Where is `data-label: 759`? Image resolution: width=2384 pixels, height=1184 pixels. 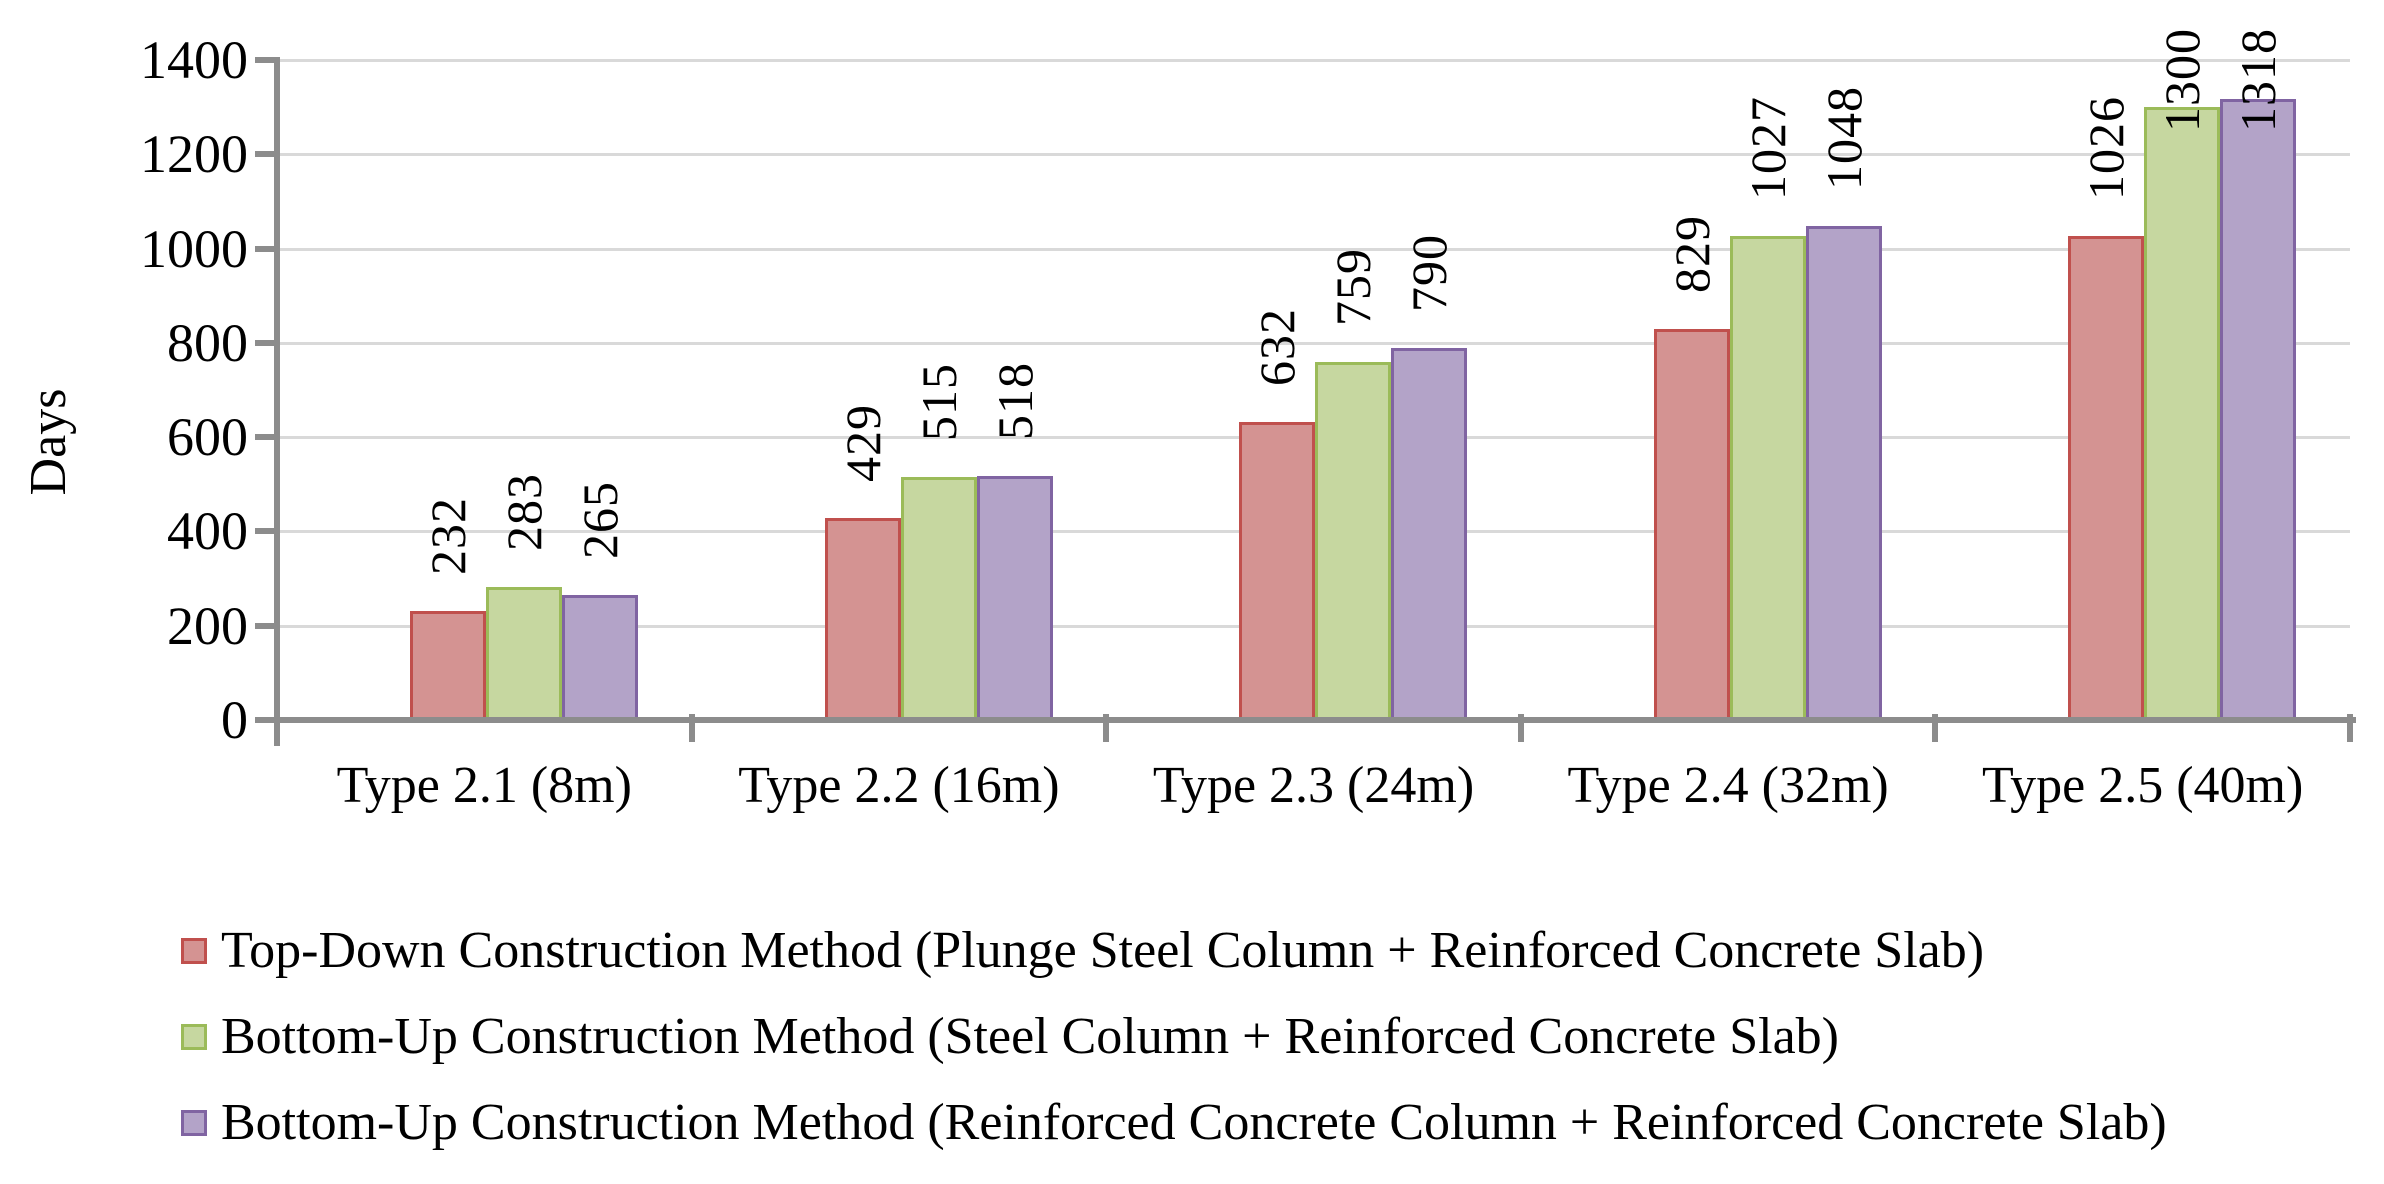
data-label: 759 is located at coordinates (1353, 287).